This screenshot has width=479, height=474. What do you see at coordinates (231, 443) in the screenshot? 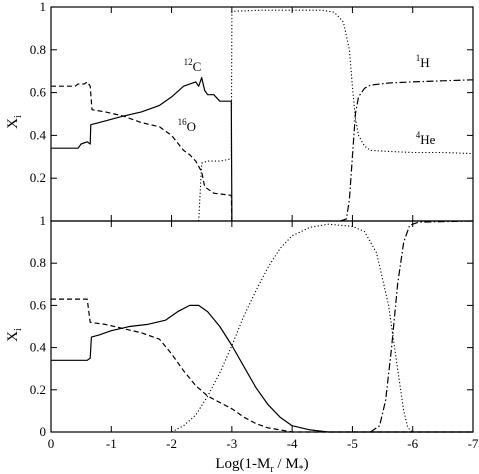
I see `bottom-xtick-label-3: -3` at bounding box center [231, 443].